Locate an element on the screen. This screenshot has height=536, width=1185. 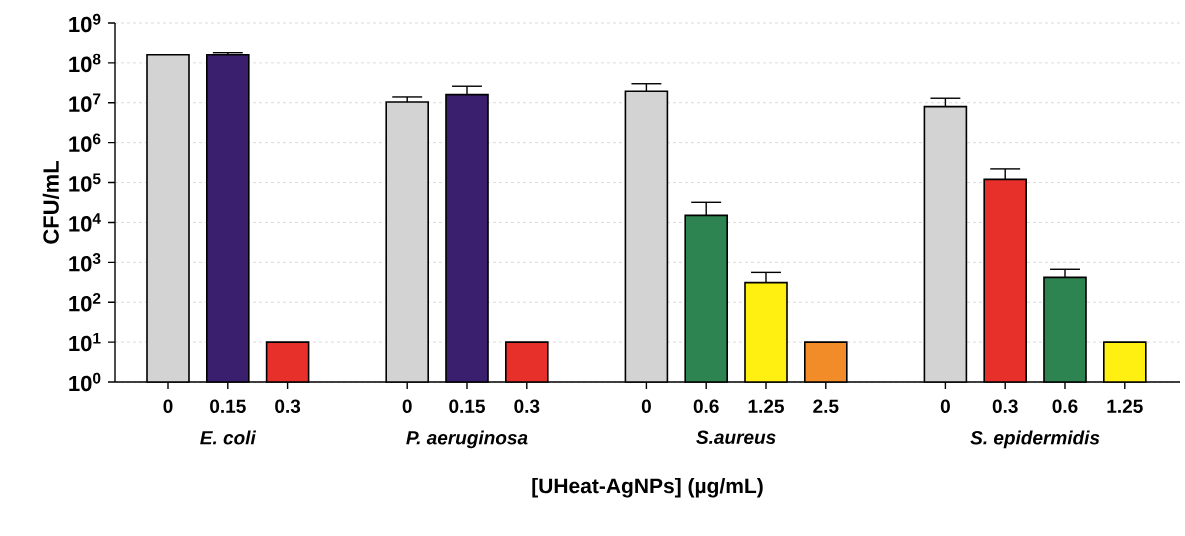
y-tick-label: 10$^{3}$ is located at coordinates (85, 262).